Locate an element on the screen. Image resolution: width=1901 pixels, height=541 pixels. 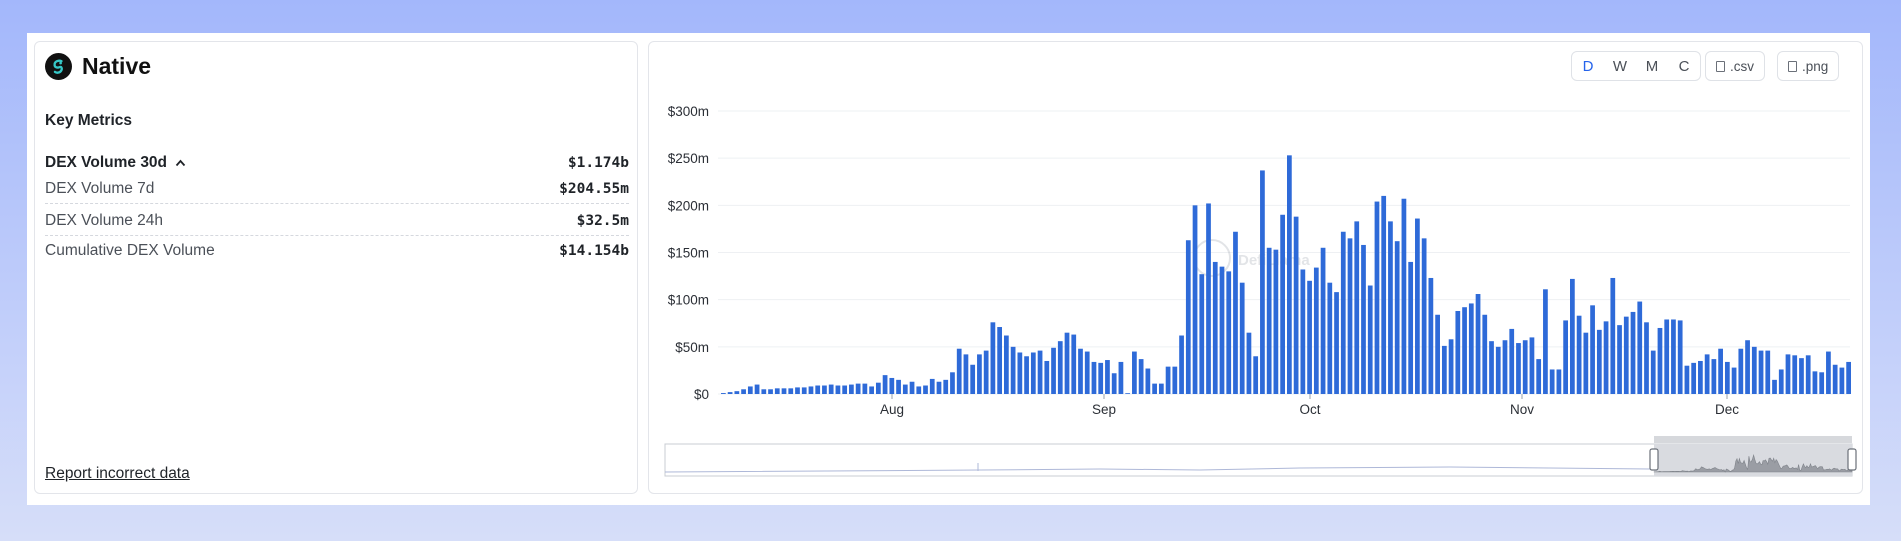
period-selector: D W M C is located at coordinates (1636, 66).